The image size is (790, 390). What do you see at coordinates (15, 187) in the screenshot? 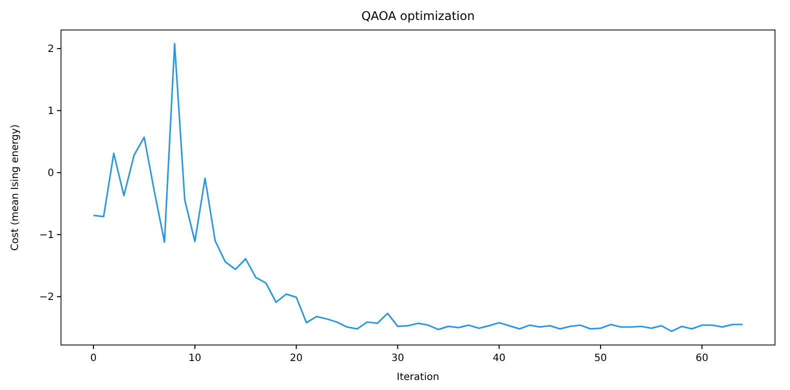
I see `y-axis-title: Cost (mean Ising energy)` at bounding box center [15, 187].